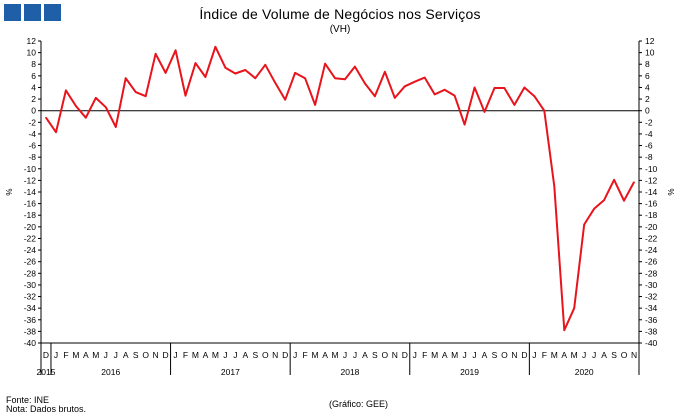  Describe the element at coordinates (650, 53) in the screenshot. I see `y-tick-label-right: 10` at that location.